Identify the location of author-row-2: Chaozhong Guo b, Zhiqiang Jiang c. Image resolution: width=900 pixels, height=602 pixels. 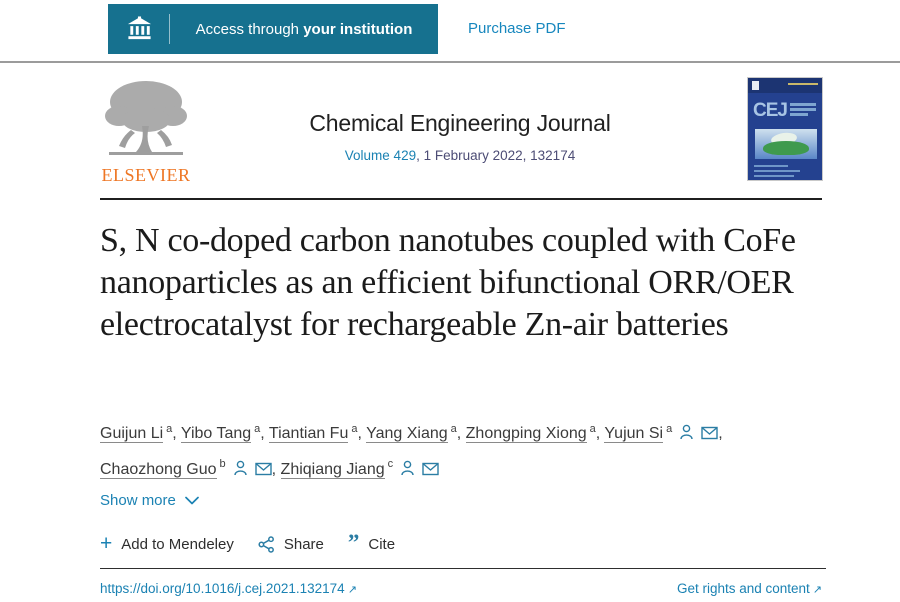
(465, 466).